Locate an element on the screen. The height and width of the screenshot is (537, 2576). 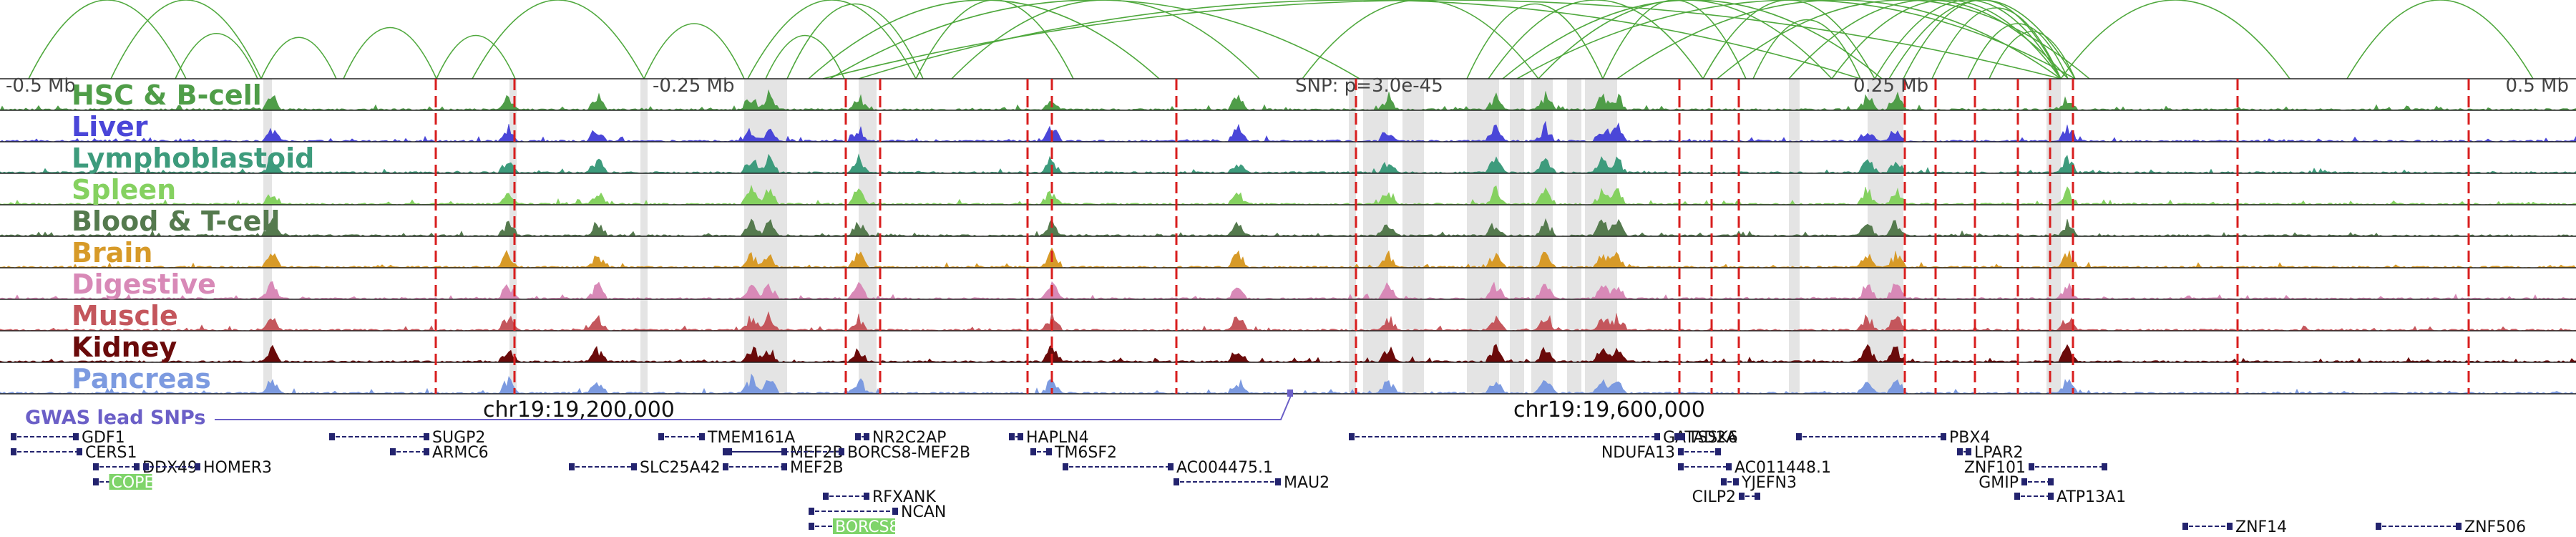
axis-right-label: 0.5 Mb is located at coordinates (2537, 86).